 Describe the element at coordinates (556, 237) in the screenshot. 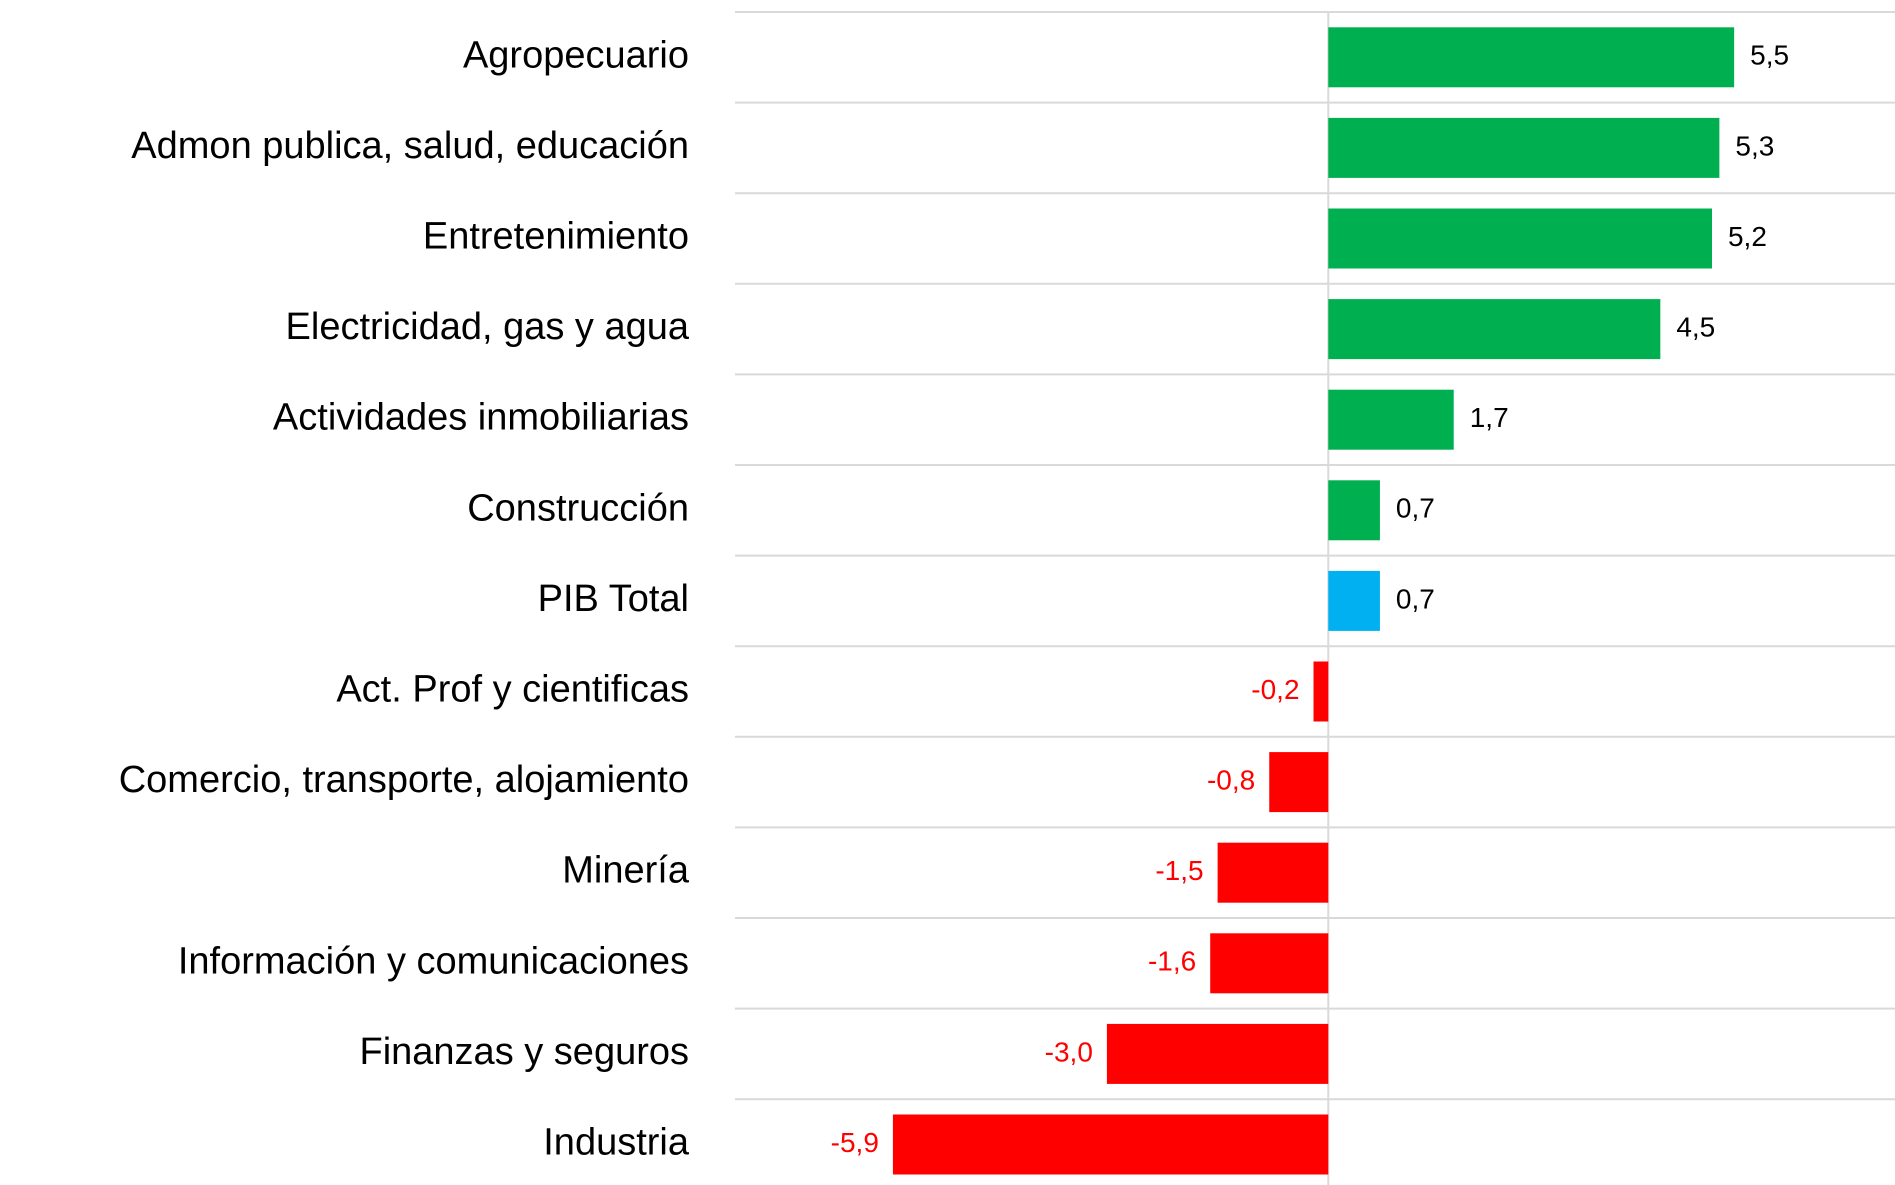

I see `category-label: Entretenimiento` at that location.